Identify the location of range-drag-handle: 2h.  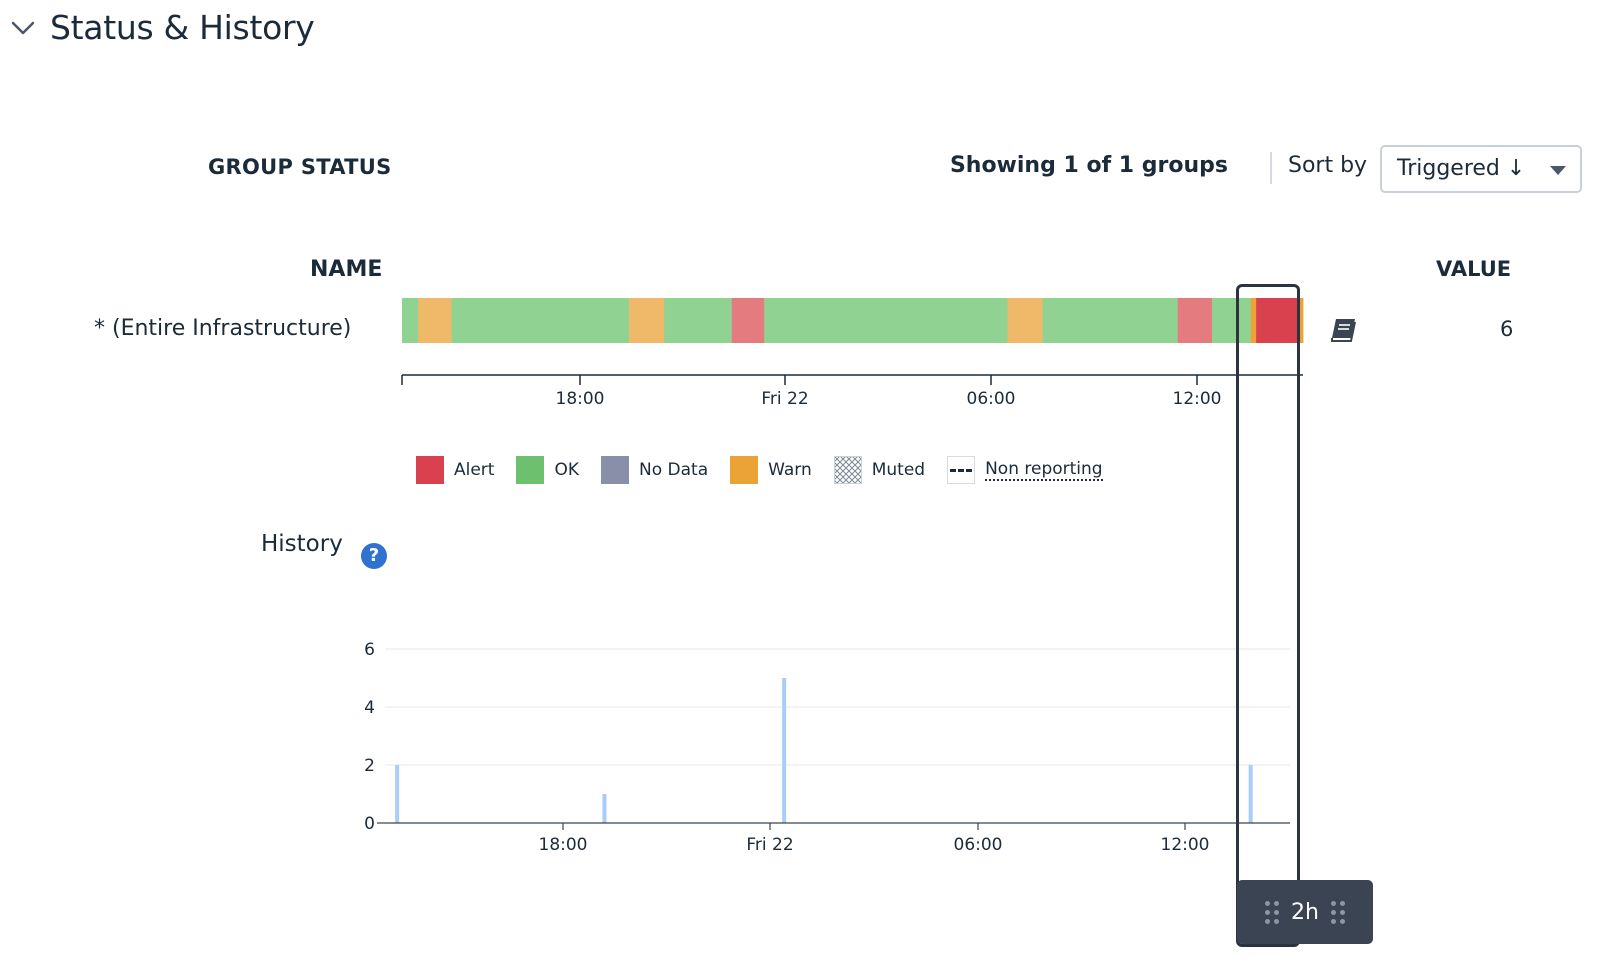
(1305, 912).